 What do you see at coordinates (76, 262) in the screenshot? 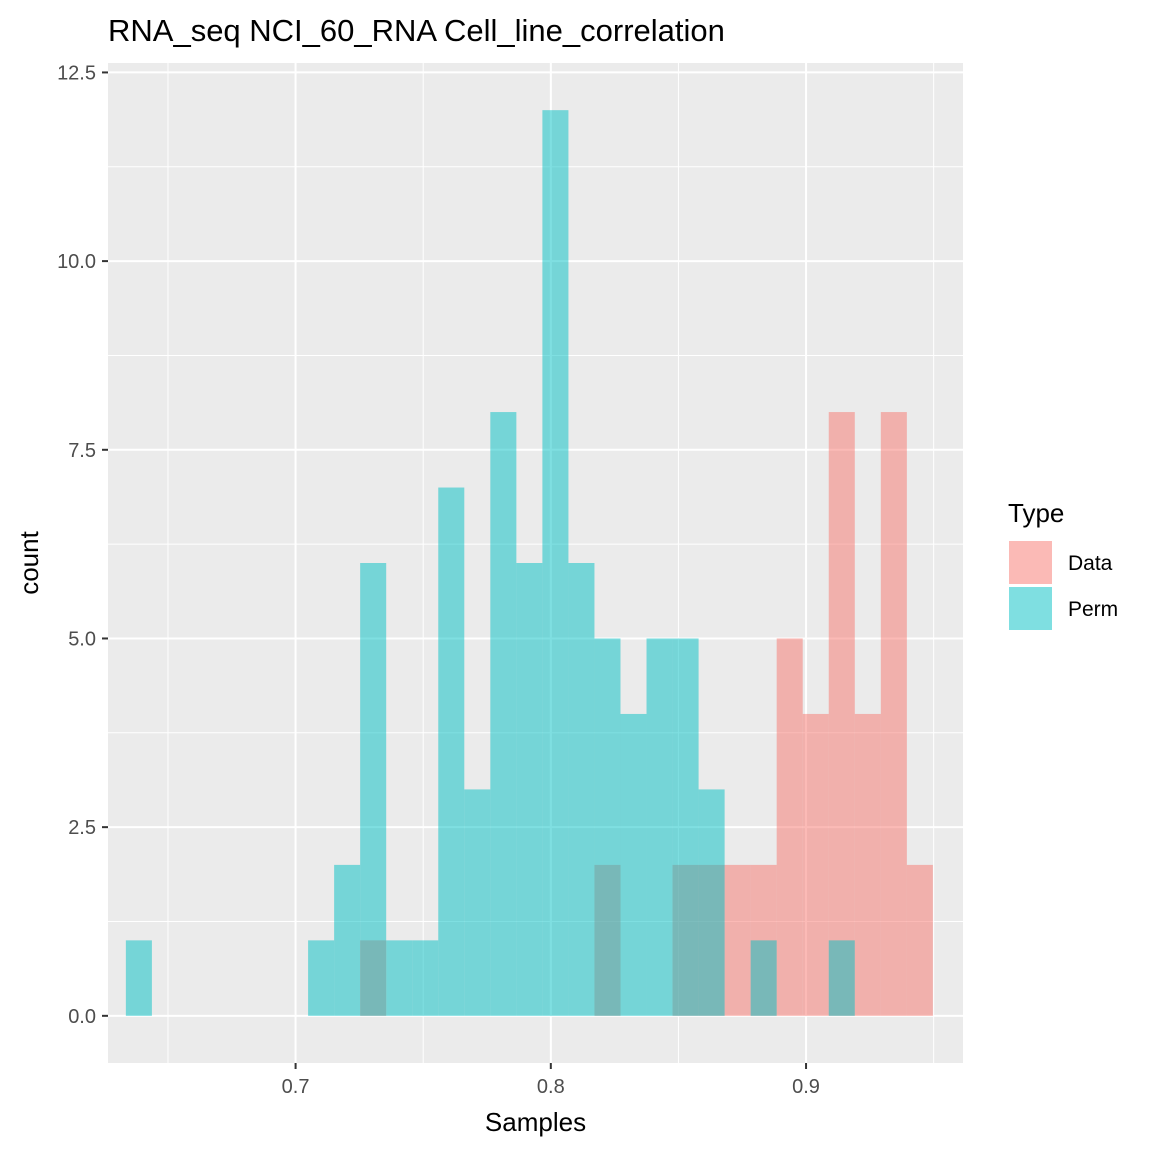
I see `y-tick-label: 10.0` at bounding box center [76, 262].